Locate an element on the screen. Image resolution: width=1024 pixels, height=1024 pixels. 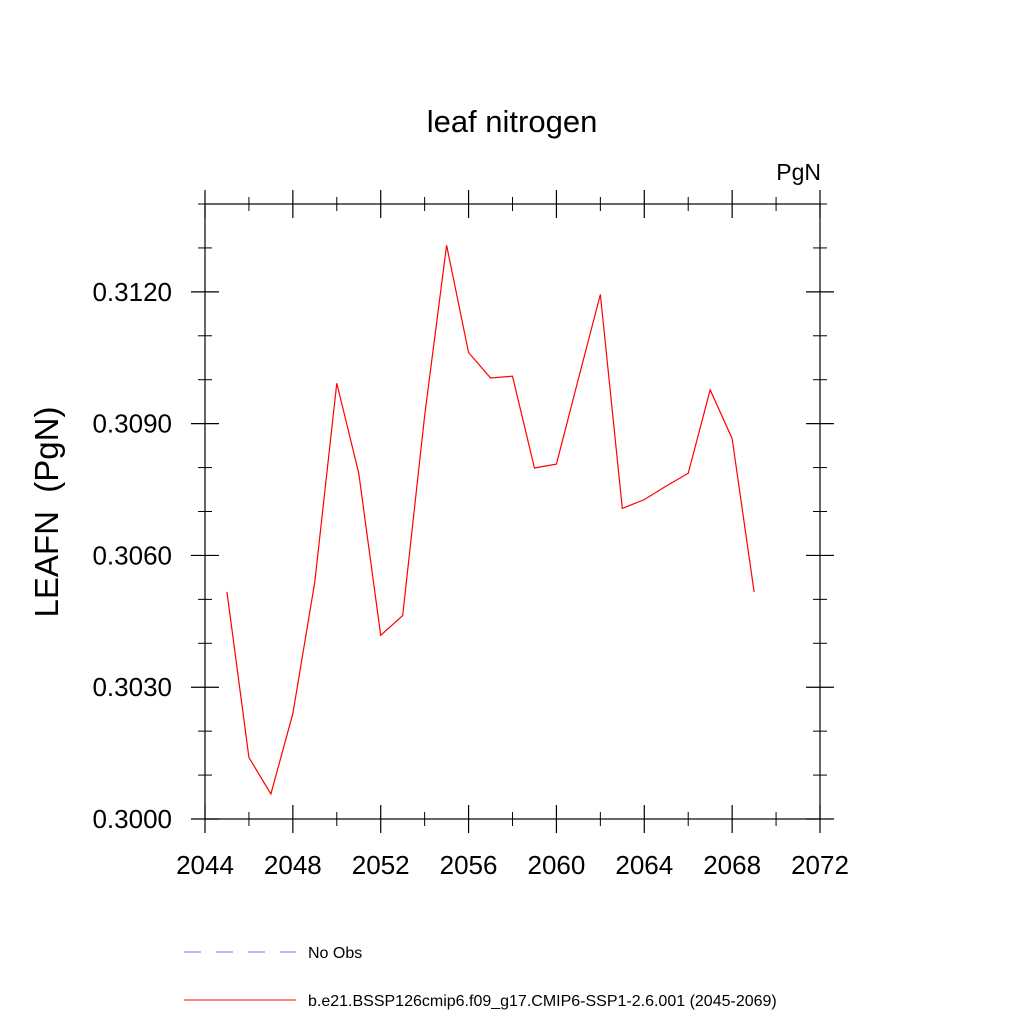
x-tick-label: 2064 is located at coordinates (644, 865).